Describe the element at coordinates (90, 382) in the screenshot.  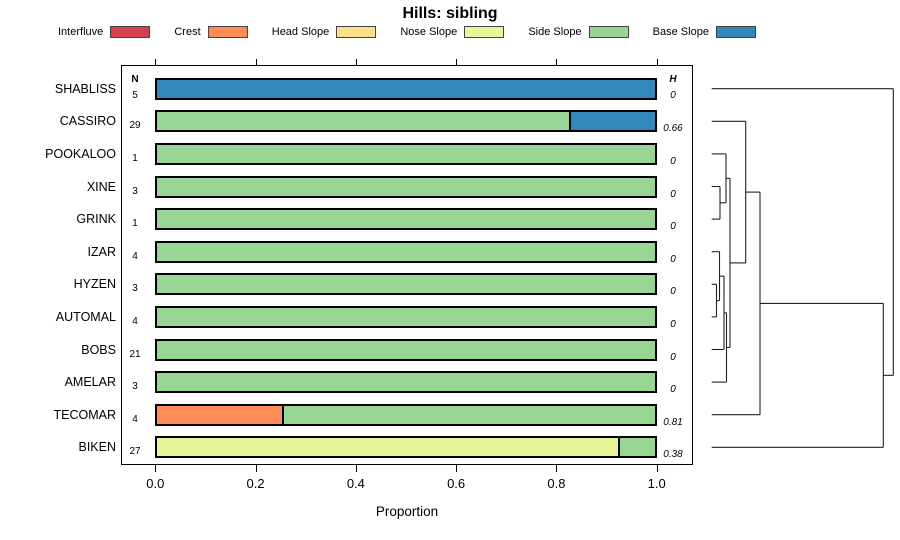
I see `row-label: AMELAR` at that location.